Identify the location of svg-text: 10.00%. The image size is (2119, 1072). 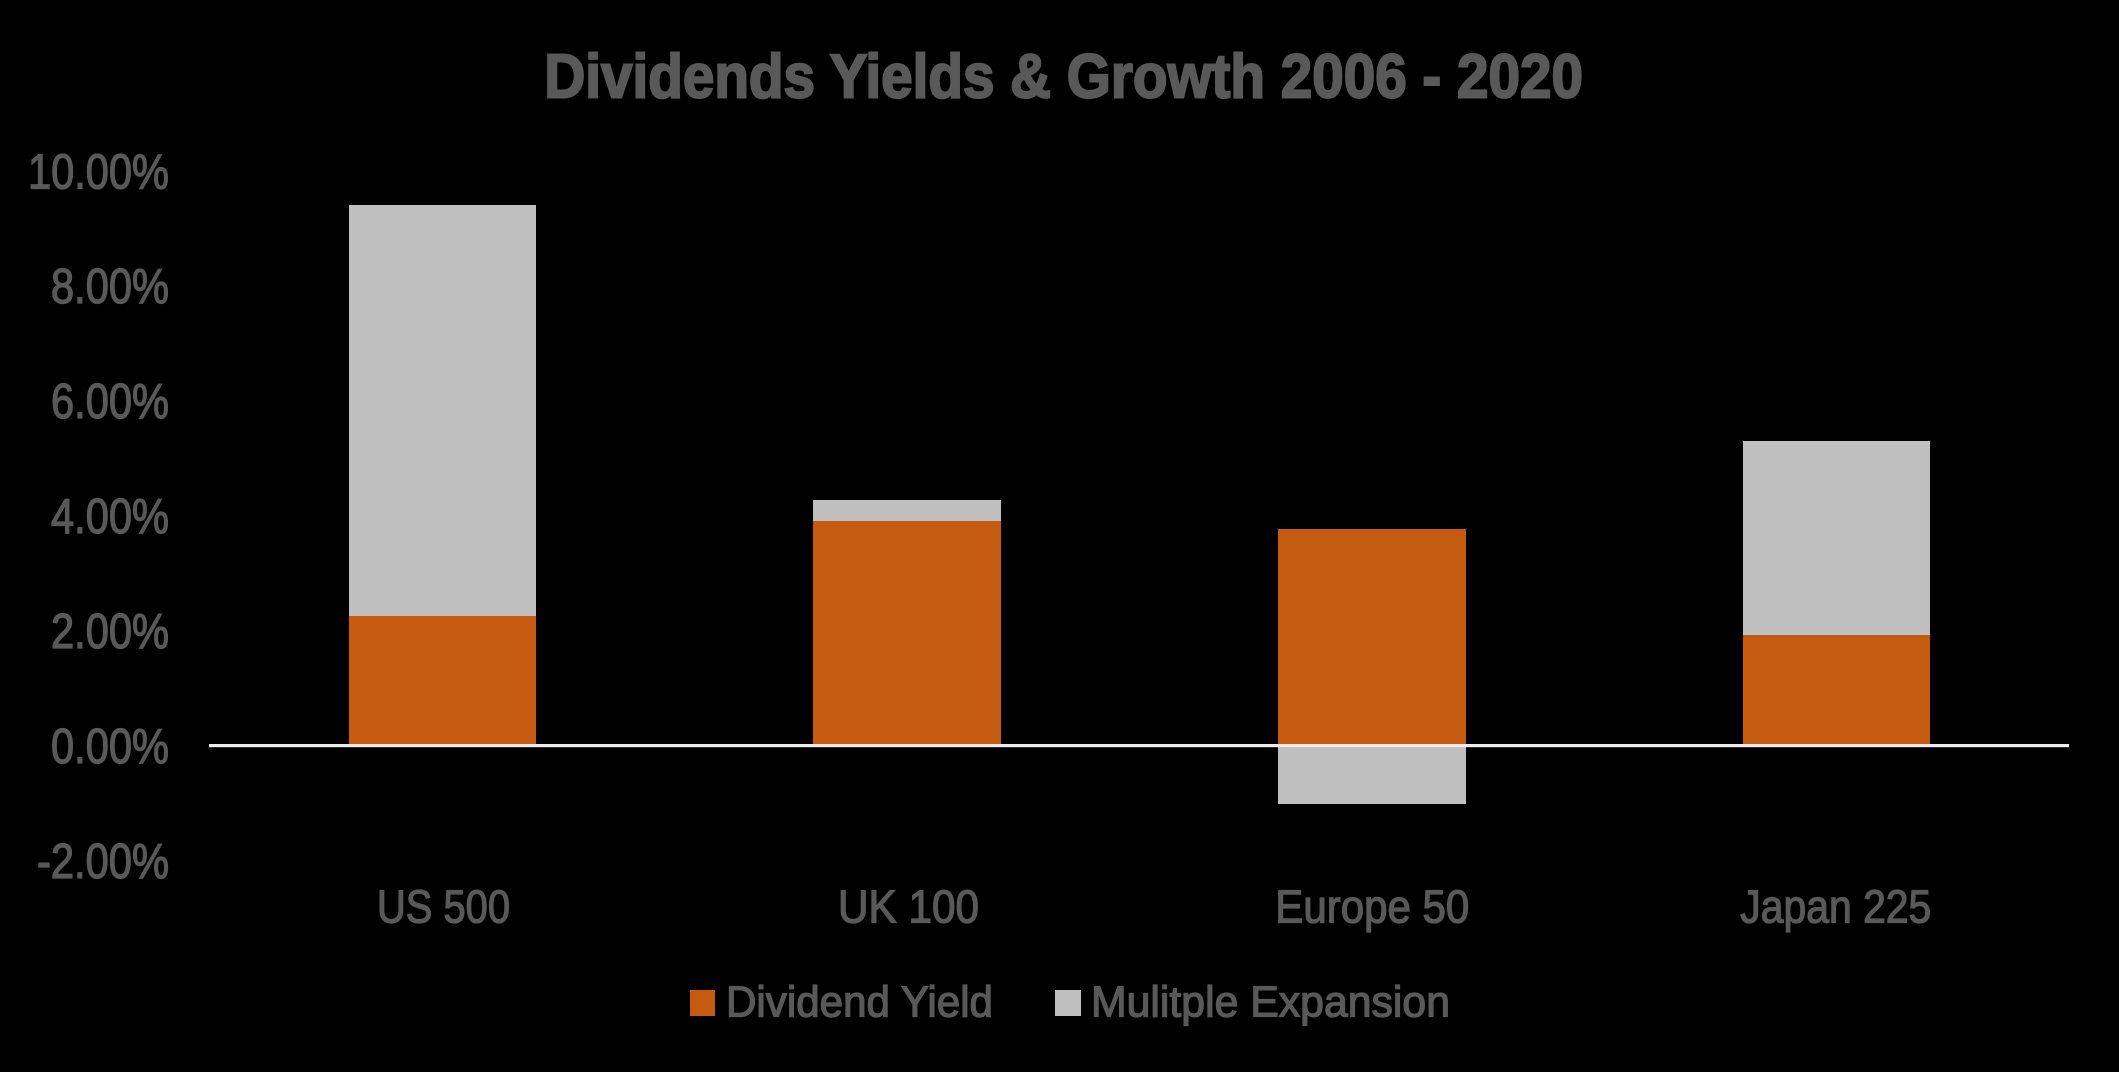
(98, 172).